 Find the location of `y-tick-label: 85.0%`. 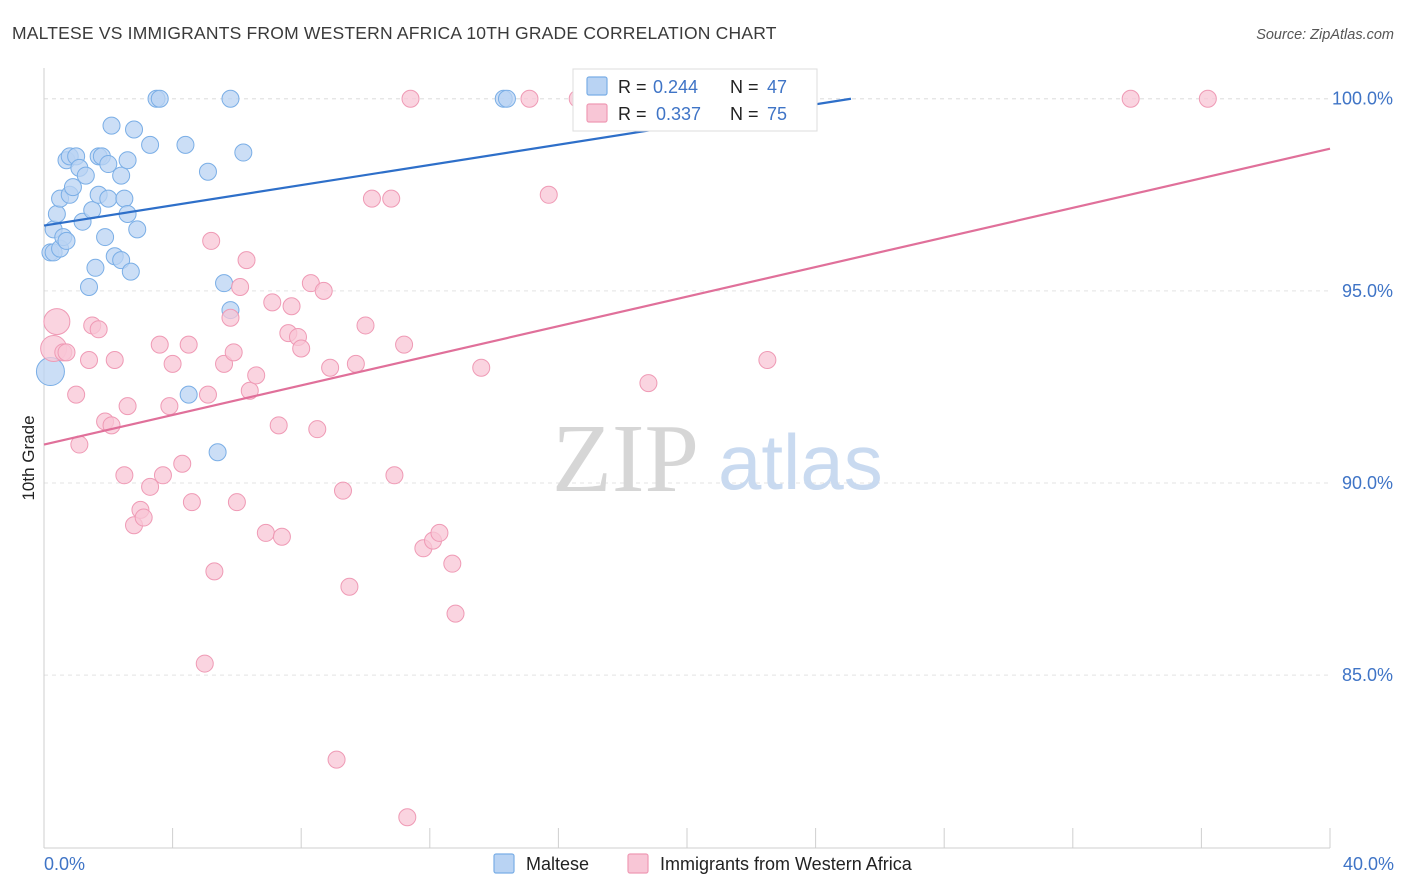

y-tick-label: 85.0% is located at coordinates (1367, 675).